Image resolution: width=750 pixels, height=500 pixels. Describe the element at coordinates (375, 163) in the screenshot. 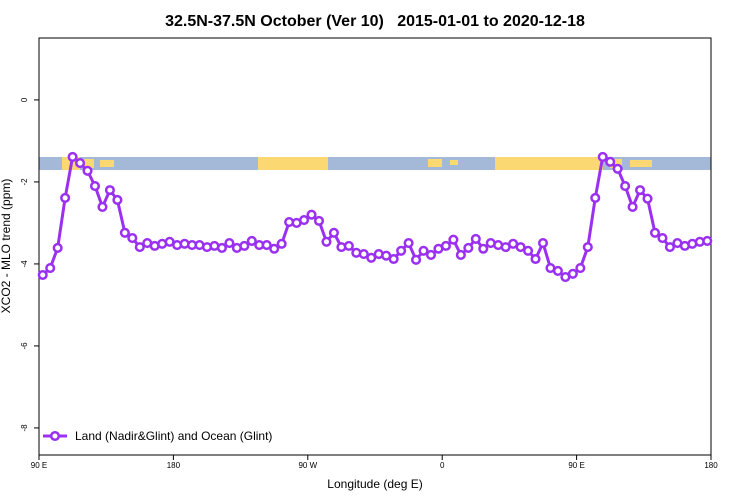

I see `land-ocean-strip` at that location.